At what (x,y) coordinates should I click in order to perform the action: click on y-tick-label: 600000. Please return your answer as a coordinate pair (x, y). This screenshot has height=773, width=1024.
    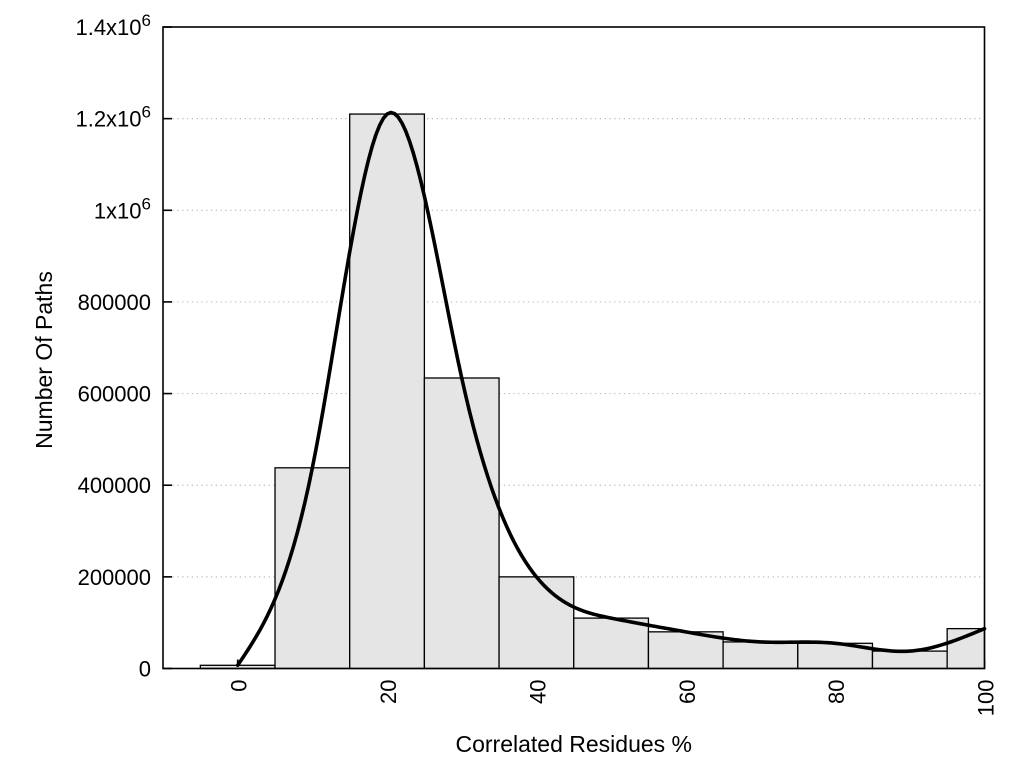
    Looking at the image, I should click on (114, 394).